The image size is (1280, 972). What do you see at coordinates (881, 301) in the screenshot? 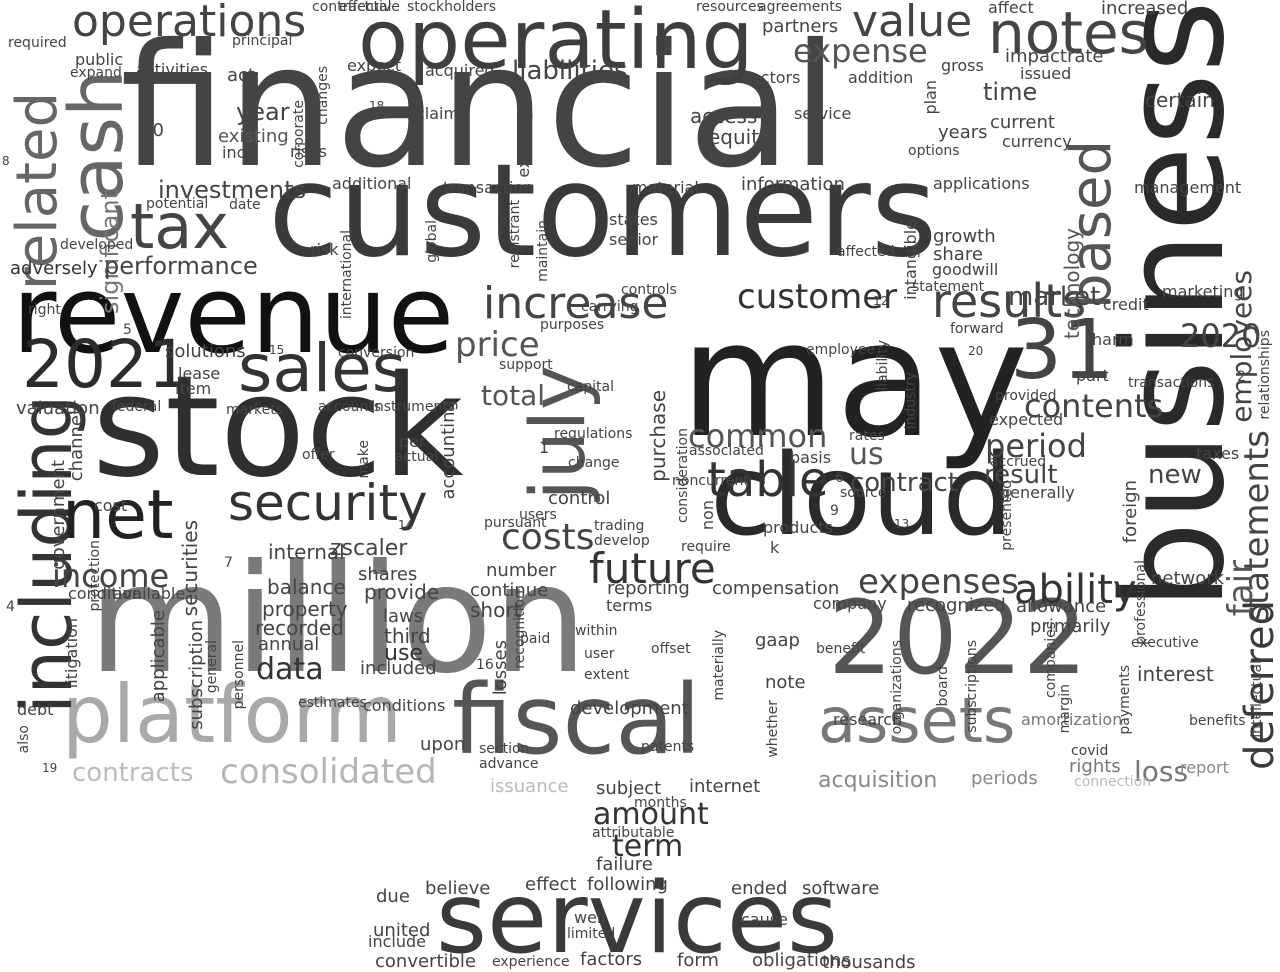
I see `word-12: 12` at bounding box center [881, 301].